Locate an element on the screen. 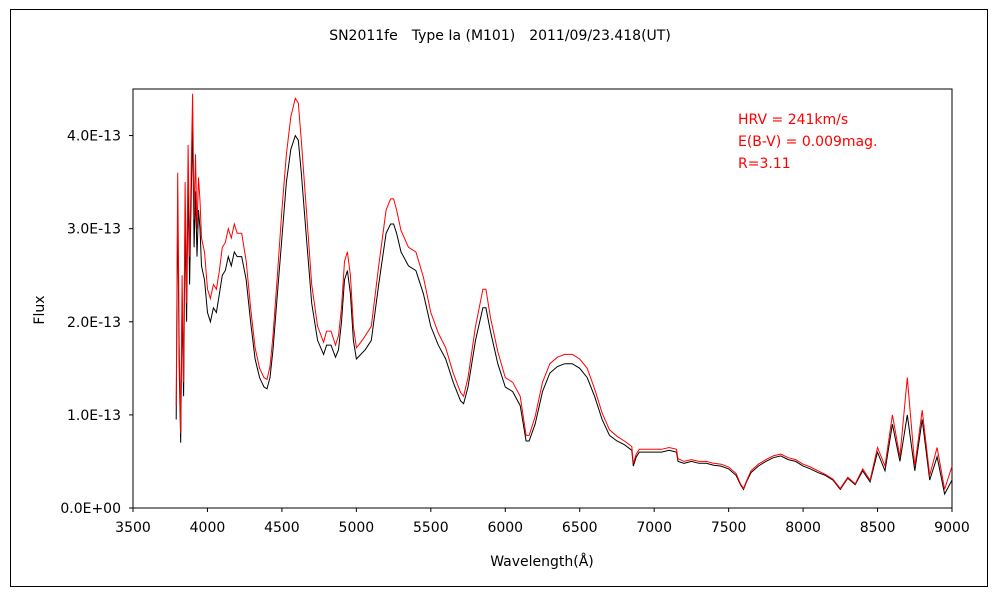 The image size is (1000, 600). x-tick-label: 6500 is located at coordinates (580, 528).